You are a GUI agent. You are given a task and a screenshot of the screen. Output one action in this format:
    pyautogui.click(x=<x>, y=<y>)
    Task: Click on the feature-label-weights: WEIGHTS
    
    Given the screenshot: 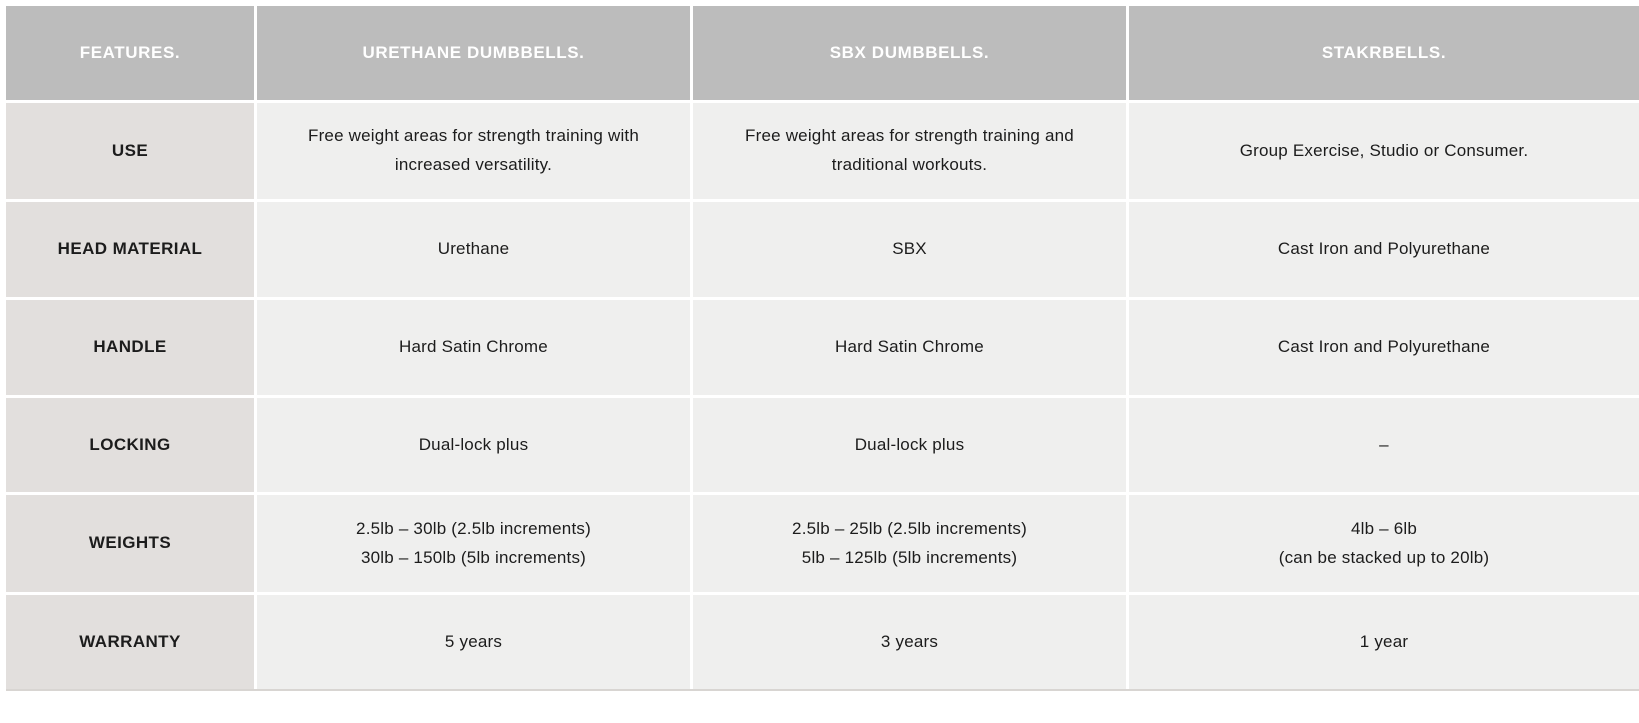 What is the action you would take?
    pyautogui.click(x=130, y=543)
    